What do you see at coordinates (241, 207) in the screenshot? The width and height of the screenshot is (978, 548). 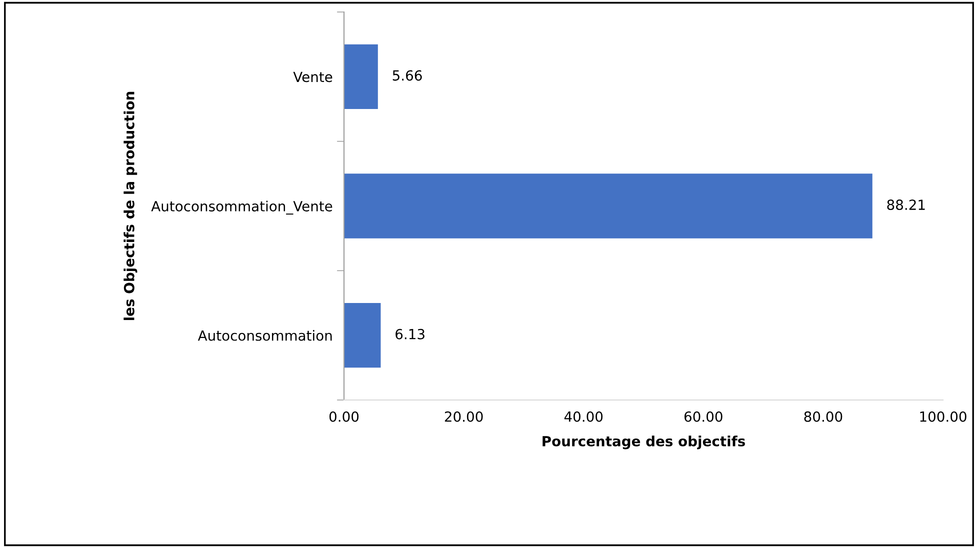 I see `y-tick-label: Autoconsommation_Vente` at bounding box center [241, 207].